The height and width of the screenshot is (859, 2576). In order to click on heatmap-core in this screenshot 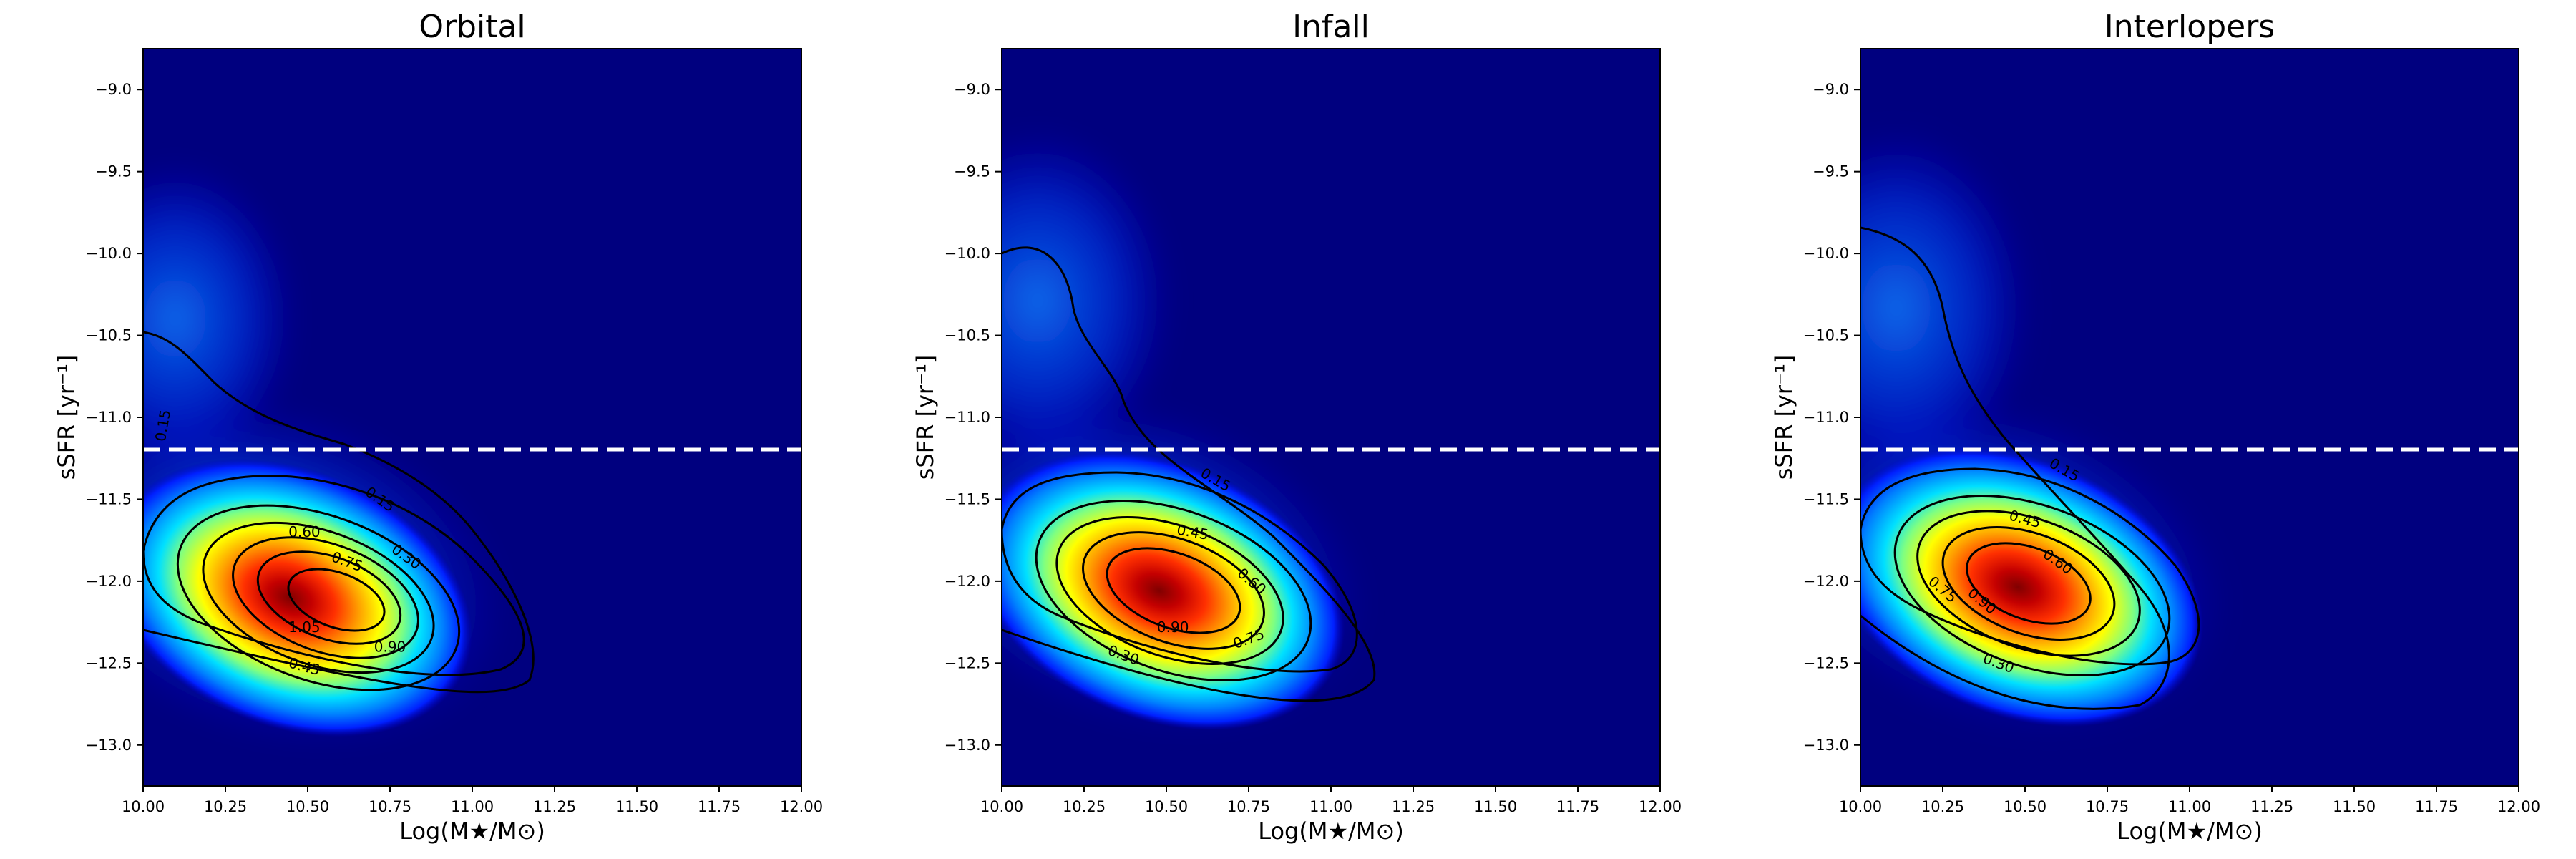, I will do `click(2032, 587)`.